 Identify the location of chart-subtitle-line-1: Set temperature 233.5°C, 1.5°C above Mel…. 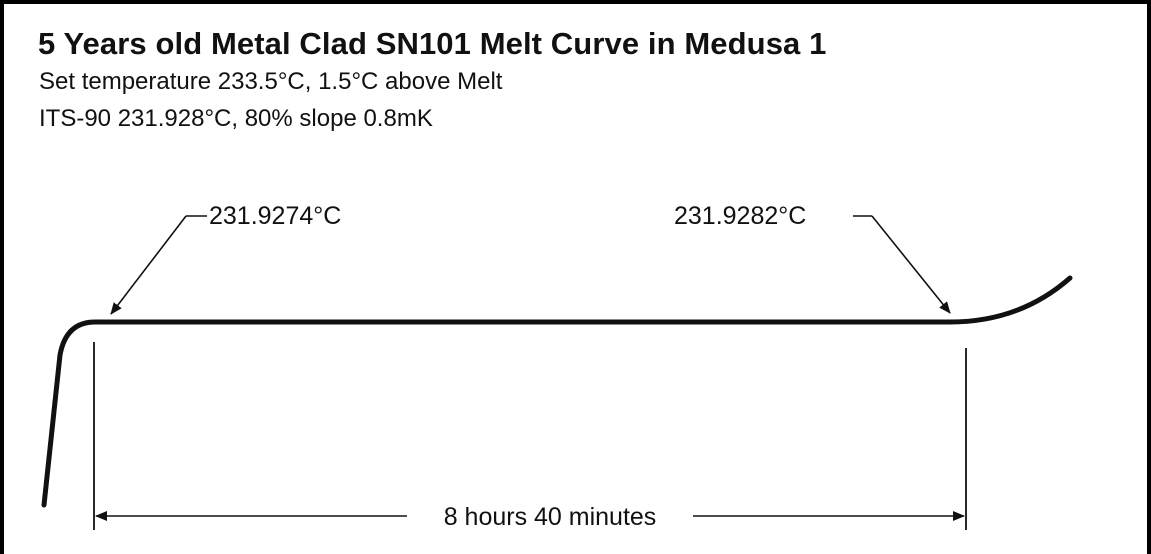
(271, 81).